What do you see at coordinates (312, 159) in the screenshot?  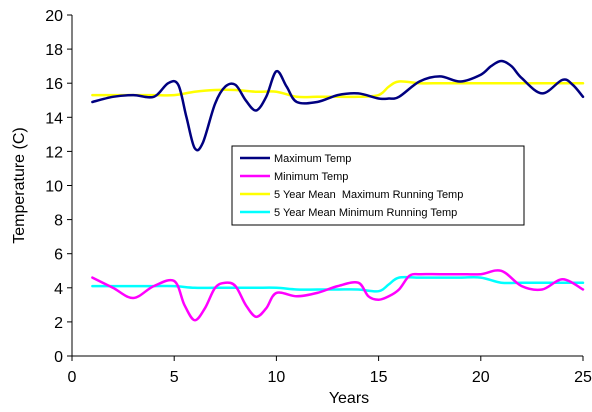 I see `legend-label: Maximum Temp` at bounding box center [312, 159].